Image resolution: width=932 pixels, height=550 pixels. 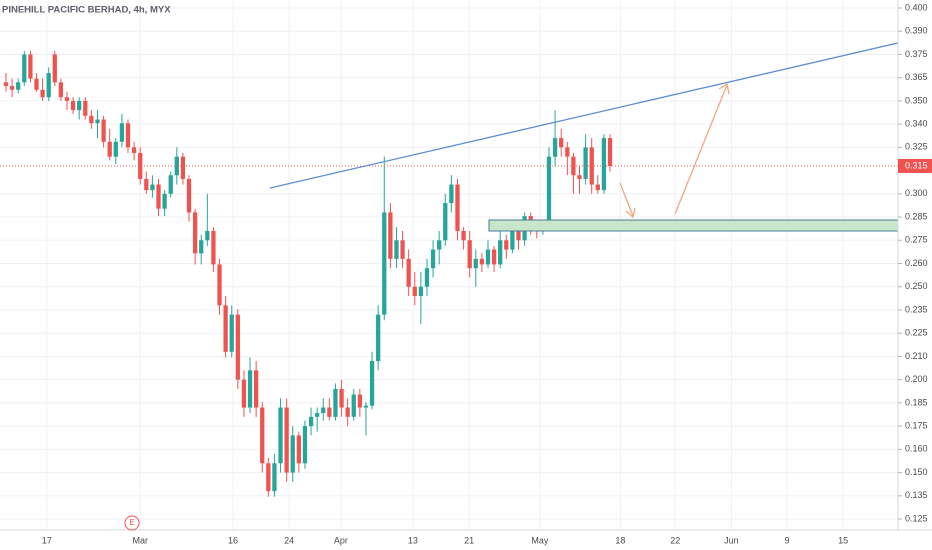 I want to click on y-tick-label: 0.175, so click(x=916, y=425).